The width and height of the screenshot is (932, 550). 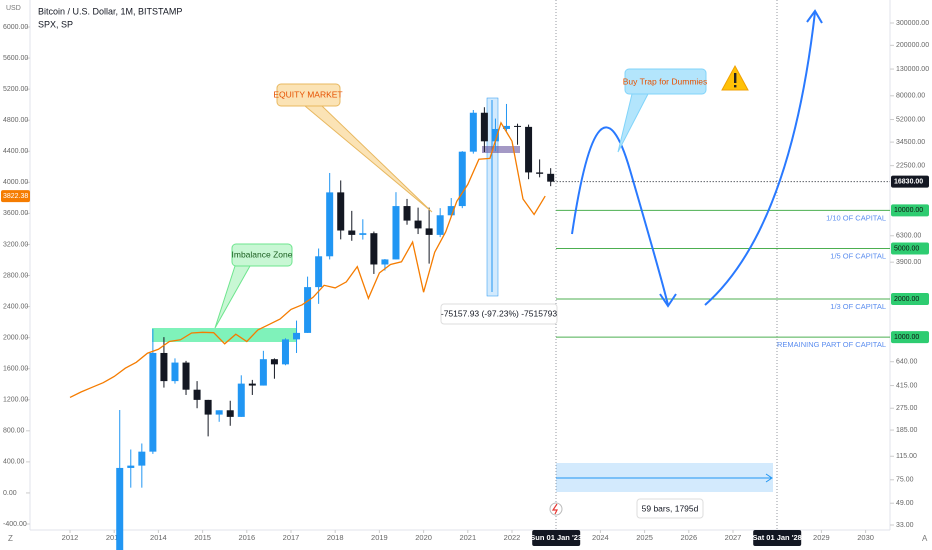 I want to click on level-tag-label: 10000.00, so click(x=908, y=210).